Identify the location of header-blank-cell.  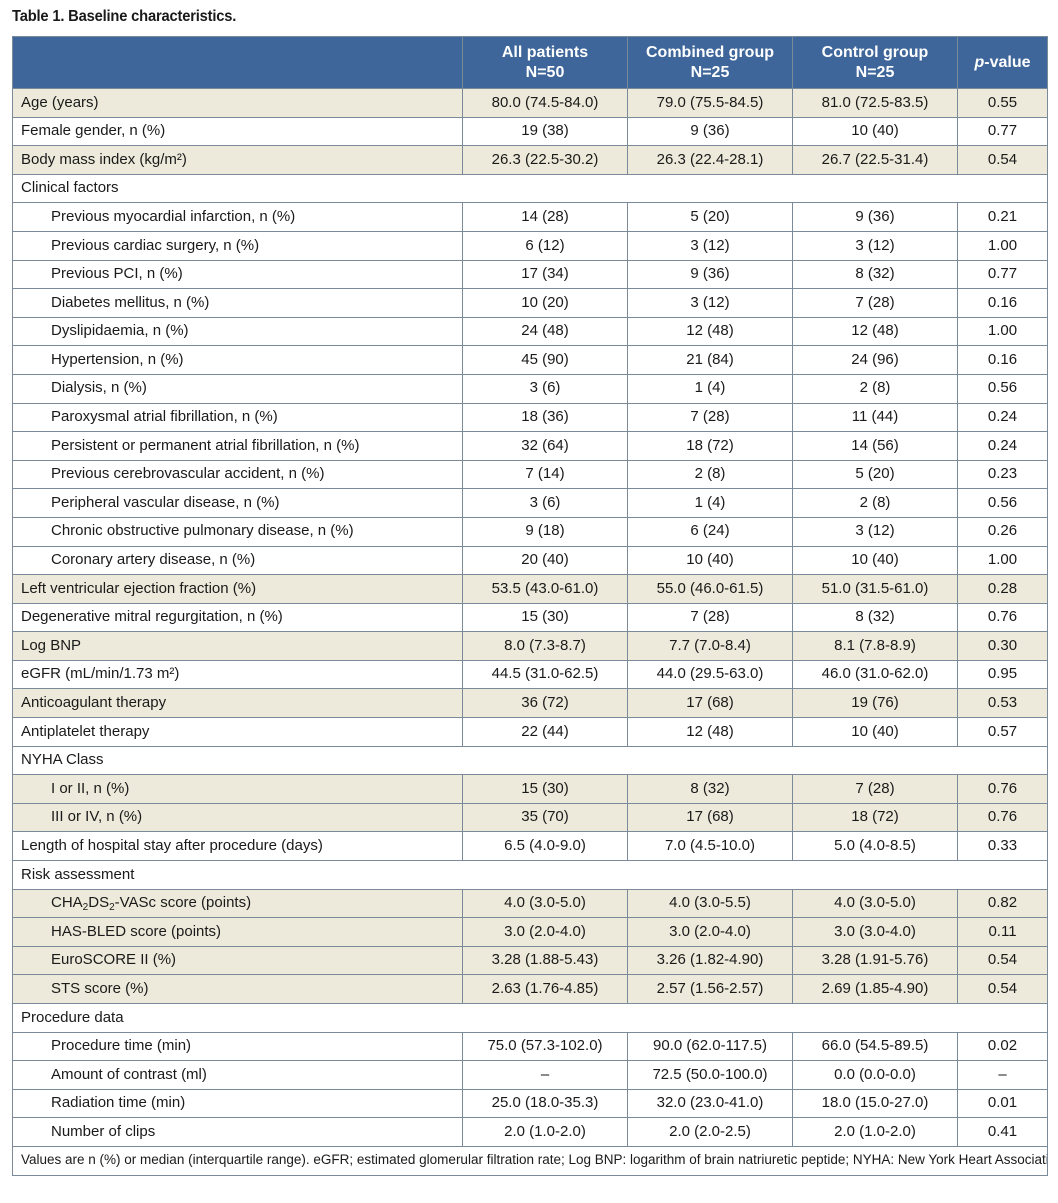
(237, 62).